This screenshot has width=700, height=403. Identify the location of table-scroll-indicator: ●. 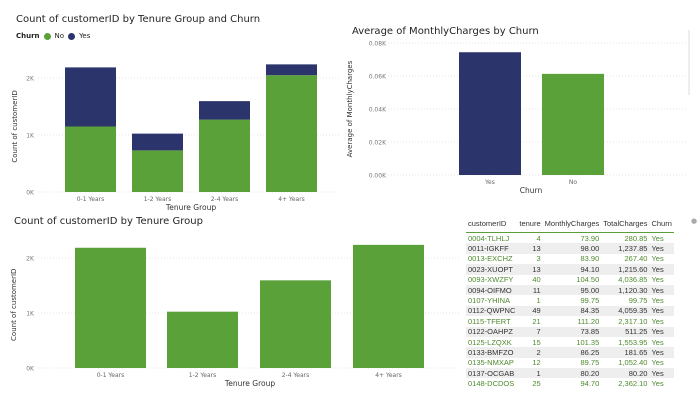
(694, 221).